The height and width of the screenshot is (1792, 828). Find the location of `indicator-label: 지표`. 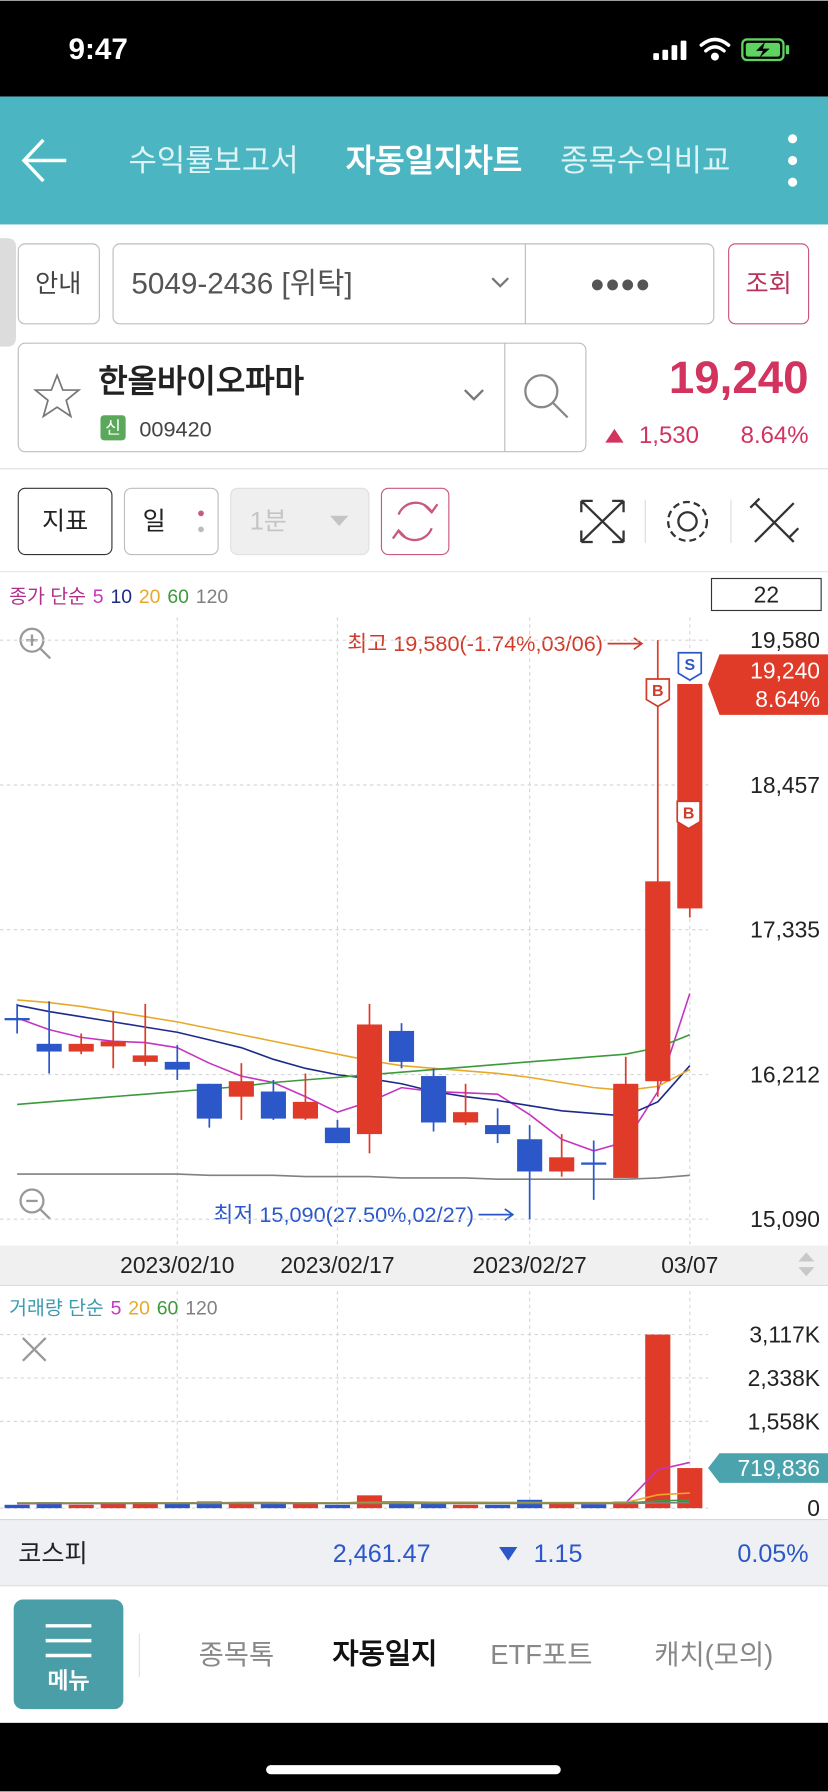

indicator-label: 지표 is located at coordinates (65, 521).